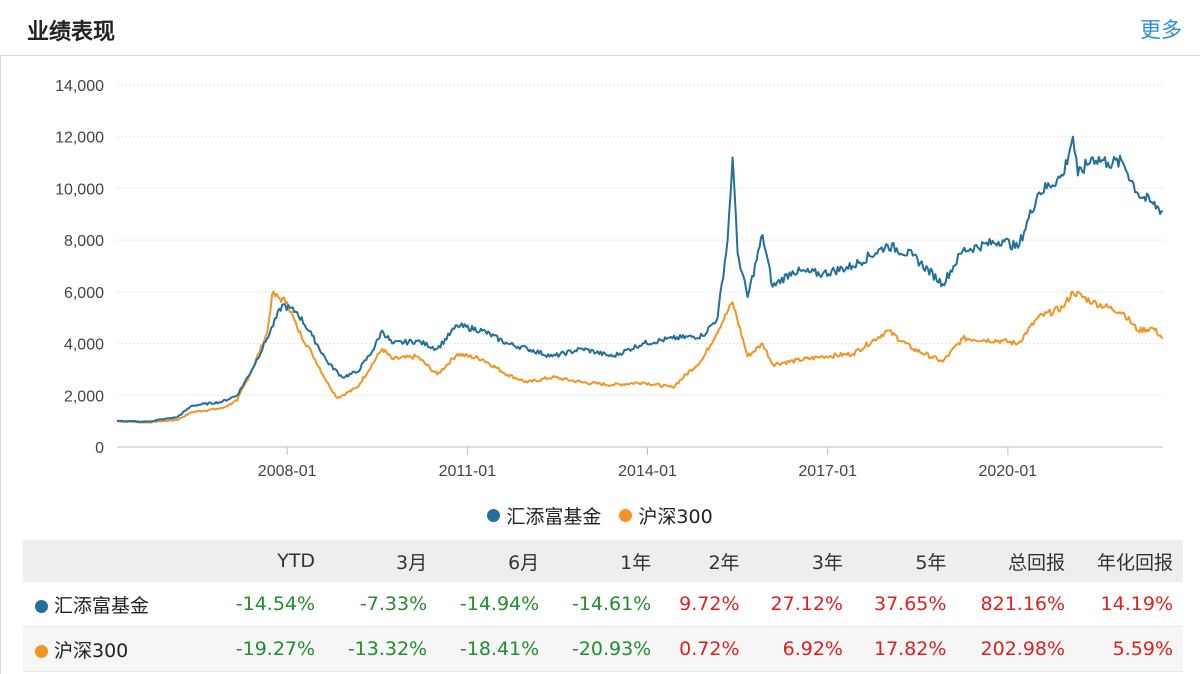  I want to click on return-cell: 17.82%, so click(904, 649).